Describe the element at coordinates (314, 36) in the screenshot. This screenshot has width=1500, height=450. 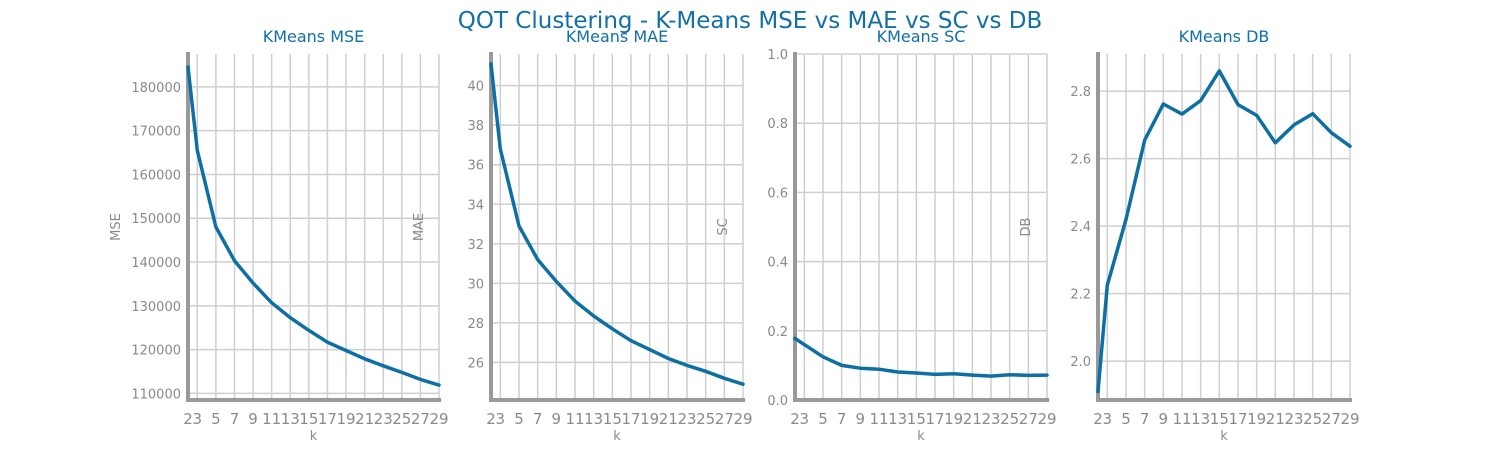
I see `panel-title: KMeans MSE` at that location.